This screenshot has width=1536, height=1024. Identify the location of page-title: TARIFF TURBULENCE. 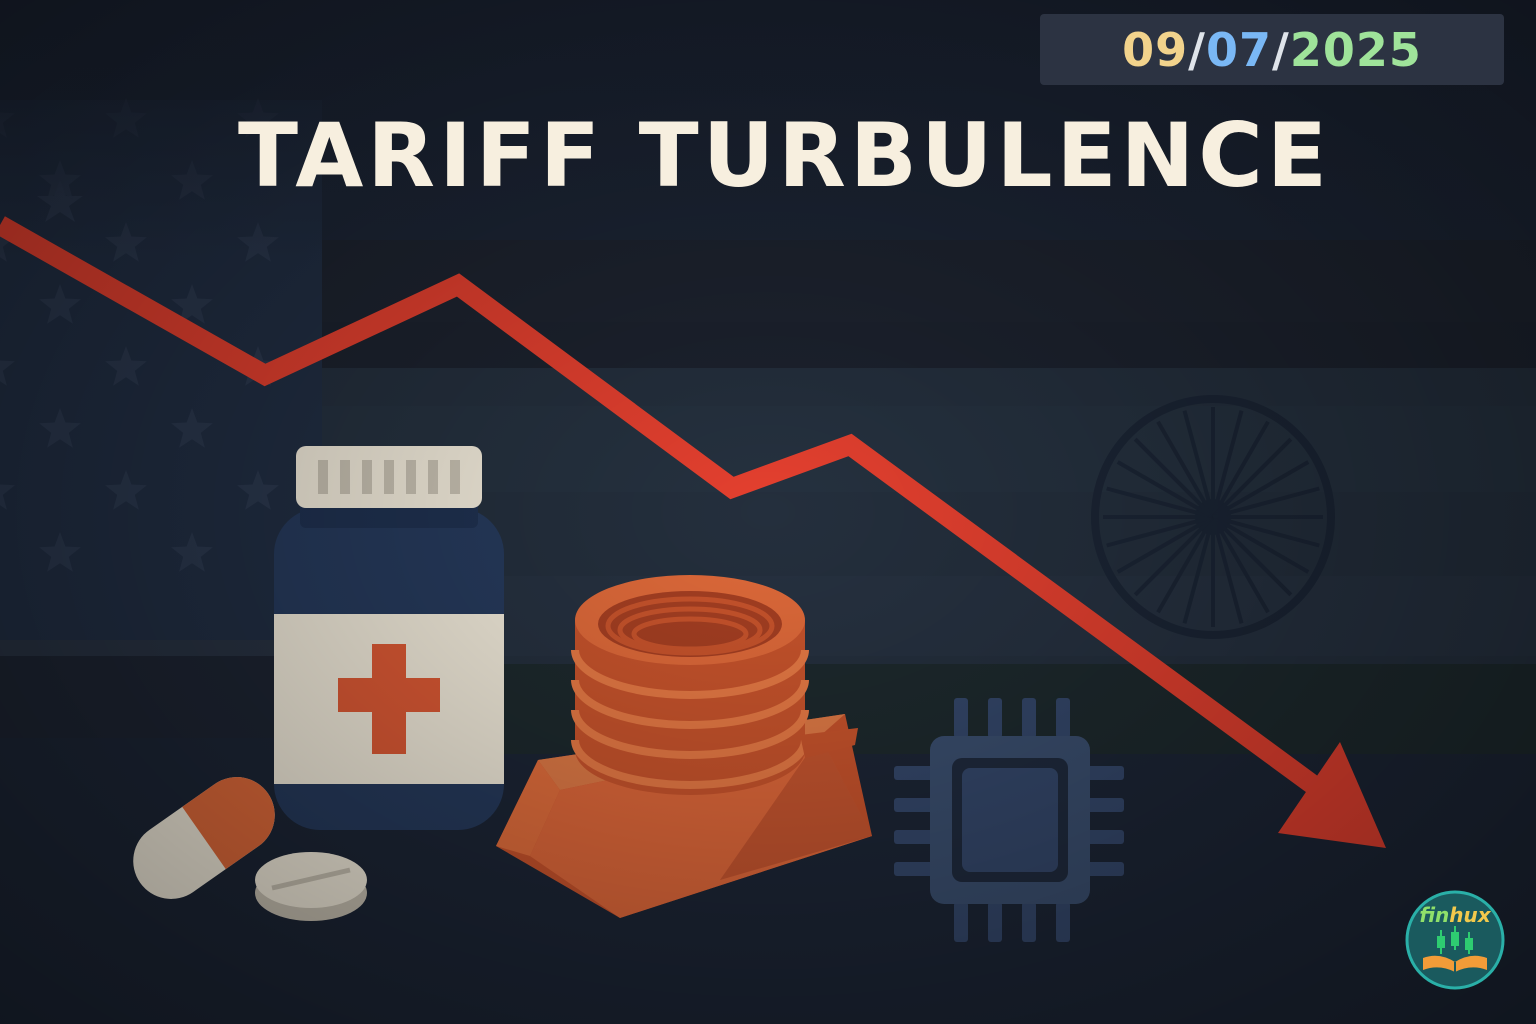
(784, 155).